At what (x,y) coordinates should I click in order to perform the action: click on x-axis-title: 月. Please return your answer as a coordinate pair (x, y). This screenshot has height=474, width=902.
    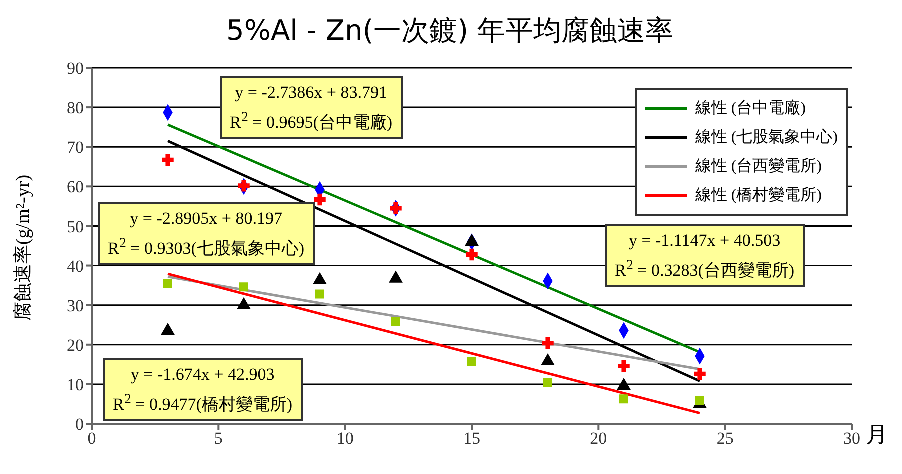
    Looking at the image, I should click on (877, 434).